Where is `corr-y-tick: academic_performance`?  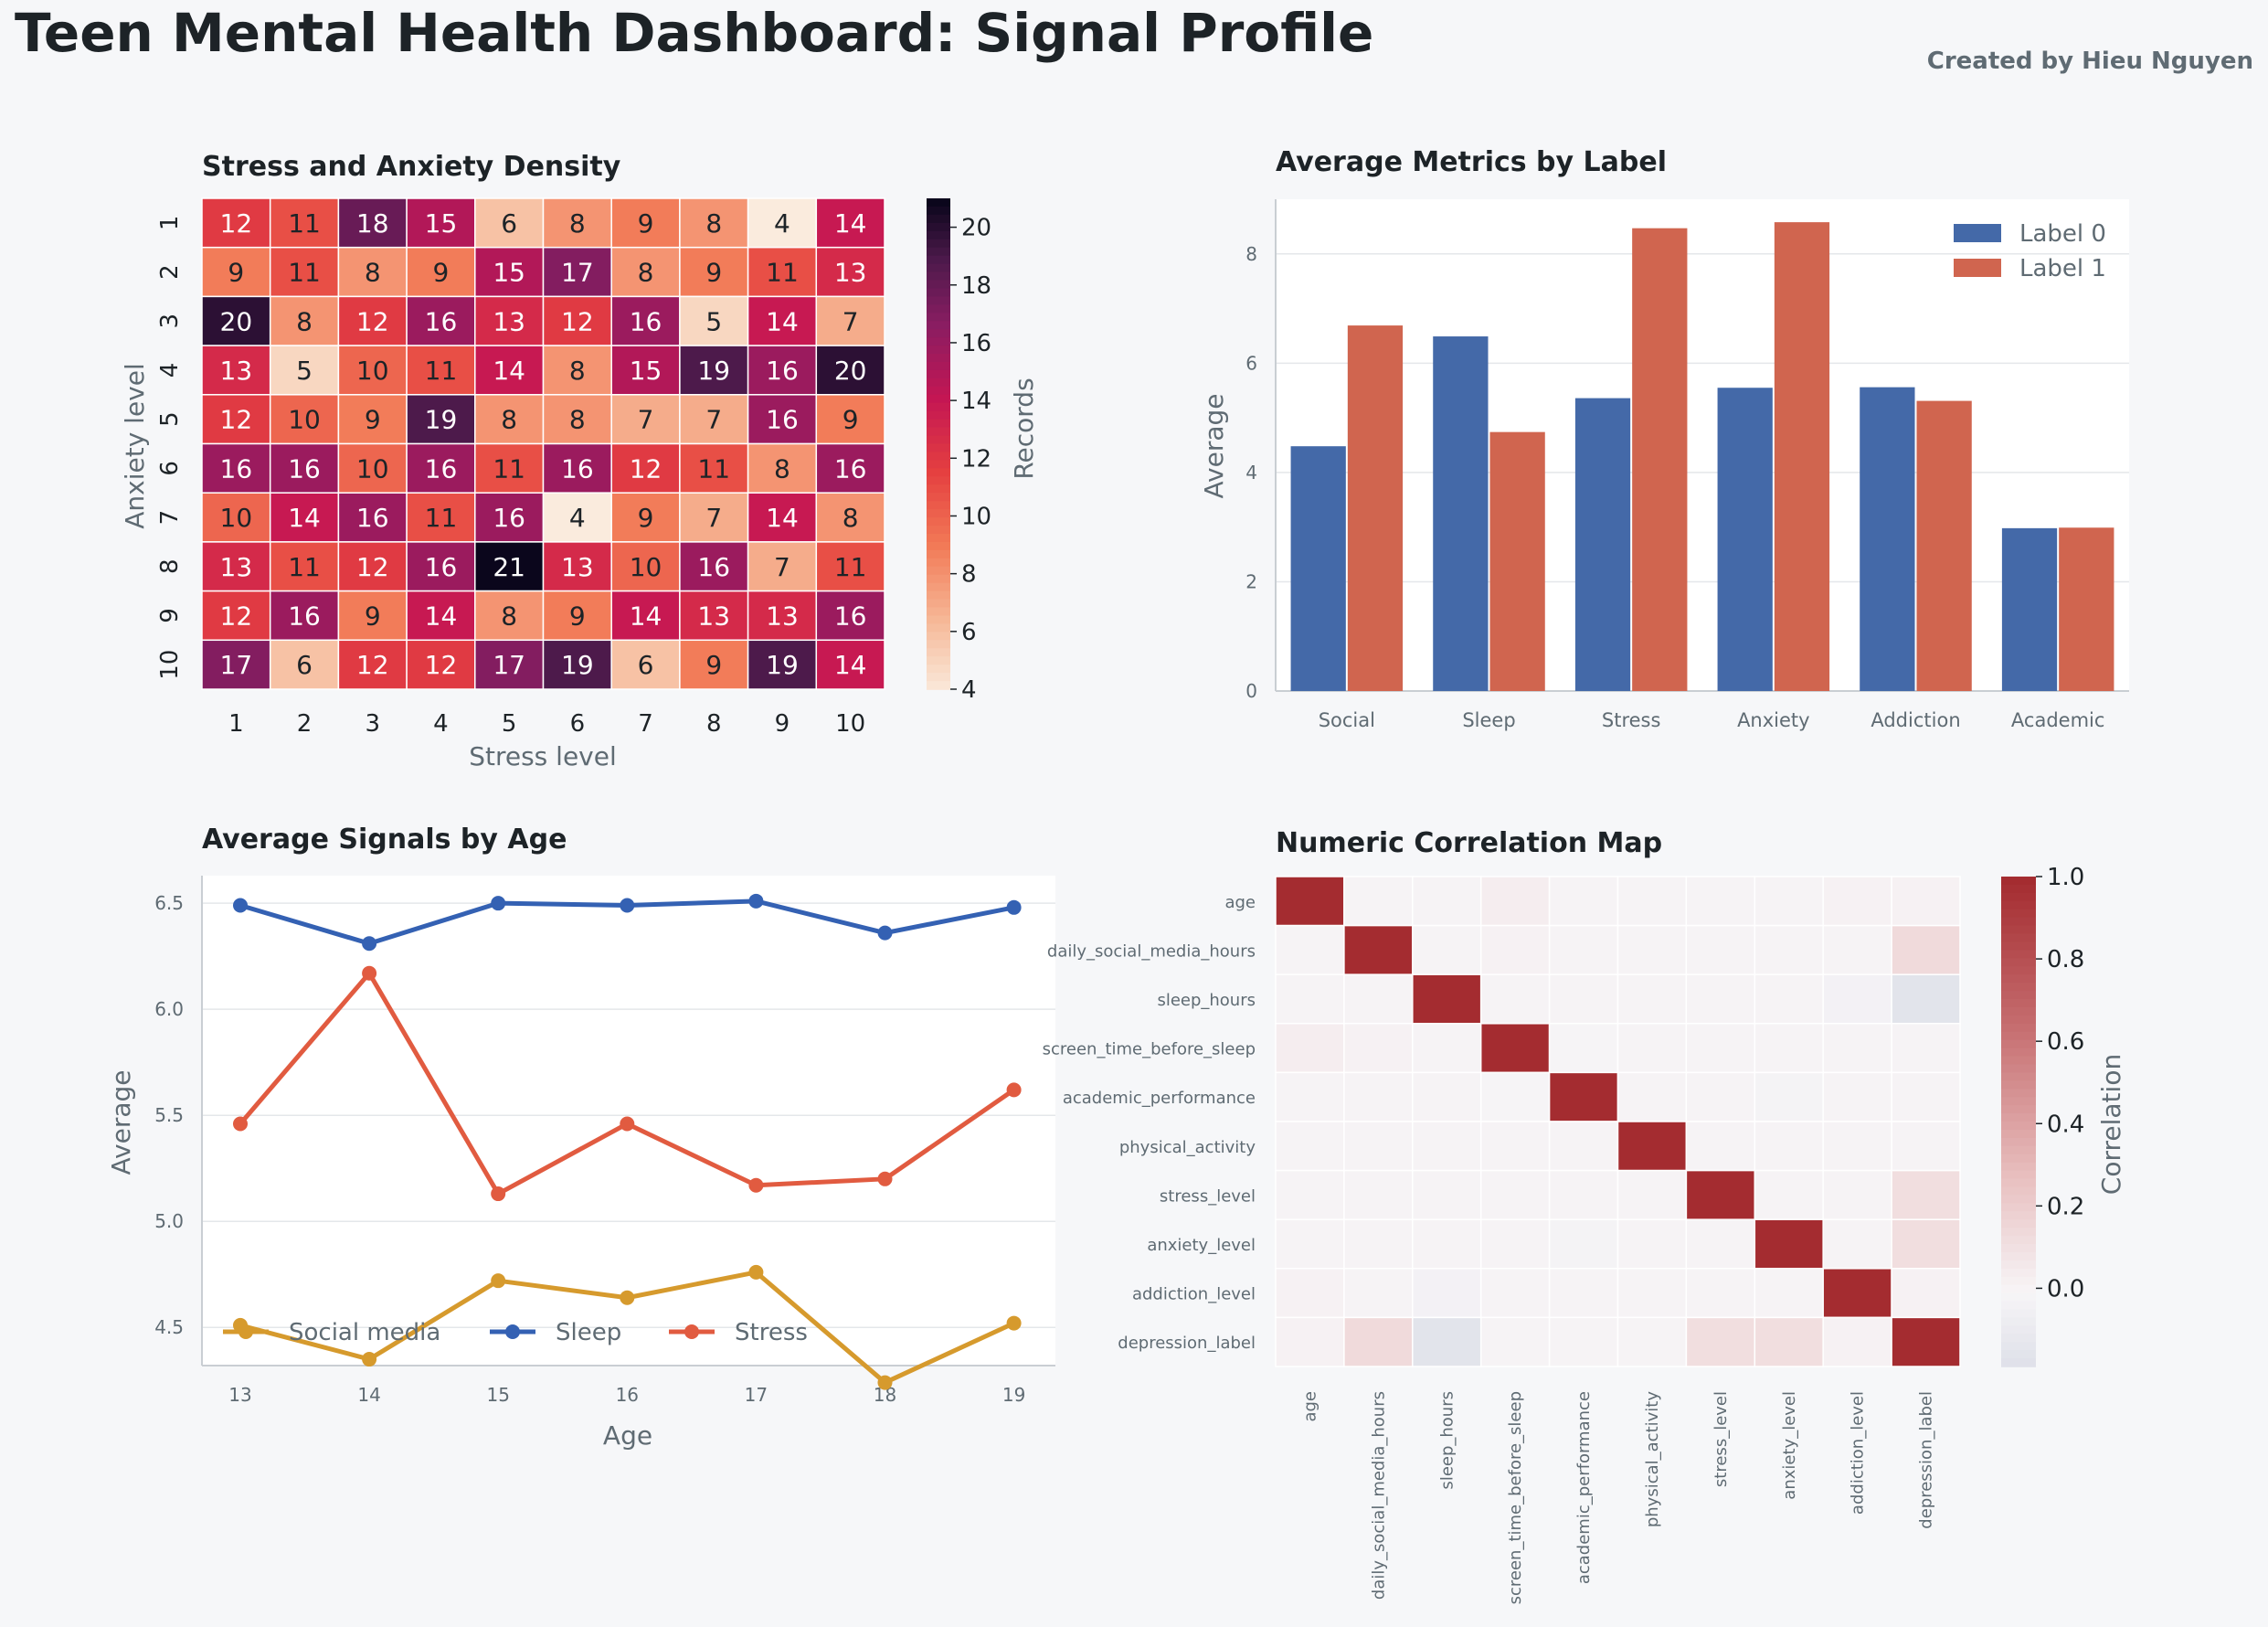
corr-y-tick: academic_performance is located at coordinates (1159, 1098).